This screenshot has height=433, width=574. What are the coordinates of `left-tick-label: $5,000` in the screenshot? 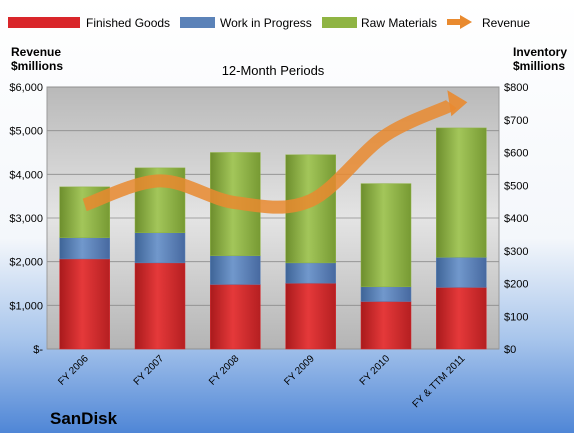 It's located at (26, 132).